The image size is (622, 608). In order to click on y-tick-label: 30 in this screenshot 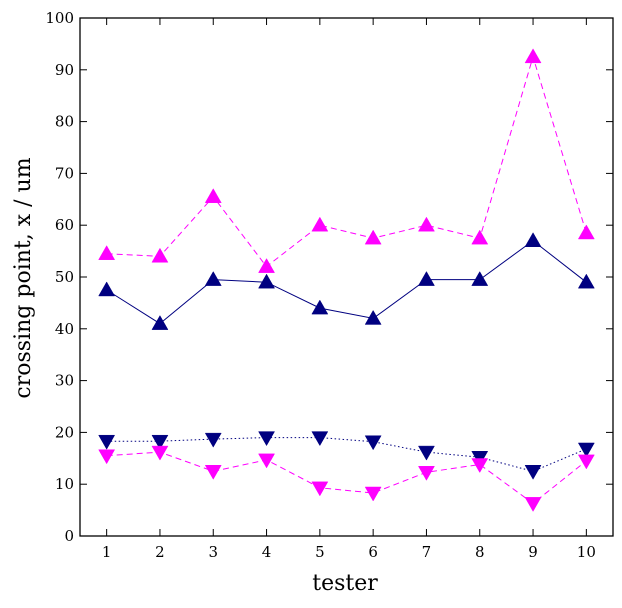, I will do `click(64, 381)`.